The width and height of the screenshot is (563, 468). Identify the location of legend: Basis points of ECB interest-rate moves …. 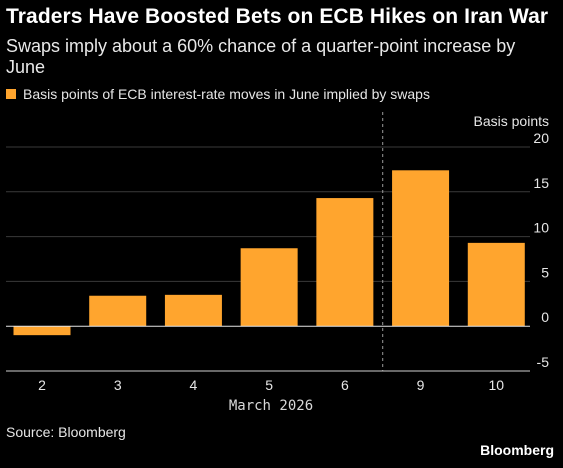
(218, 94).